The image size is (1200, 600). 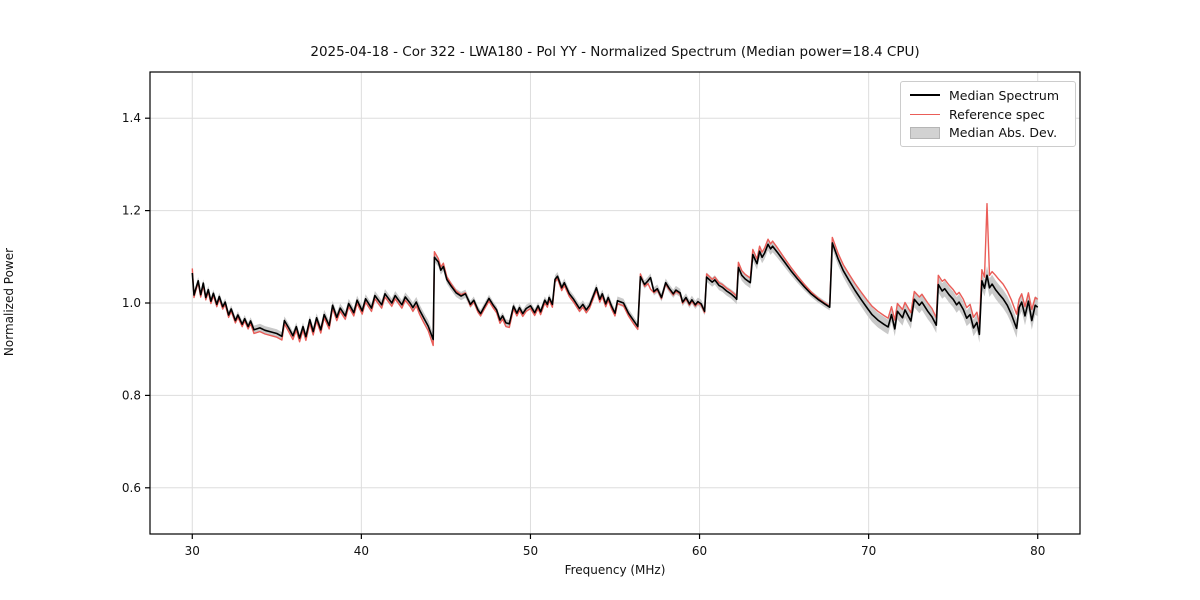 I want to click on mad-band-swatch-icon, so click(x=925, y=132).